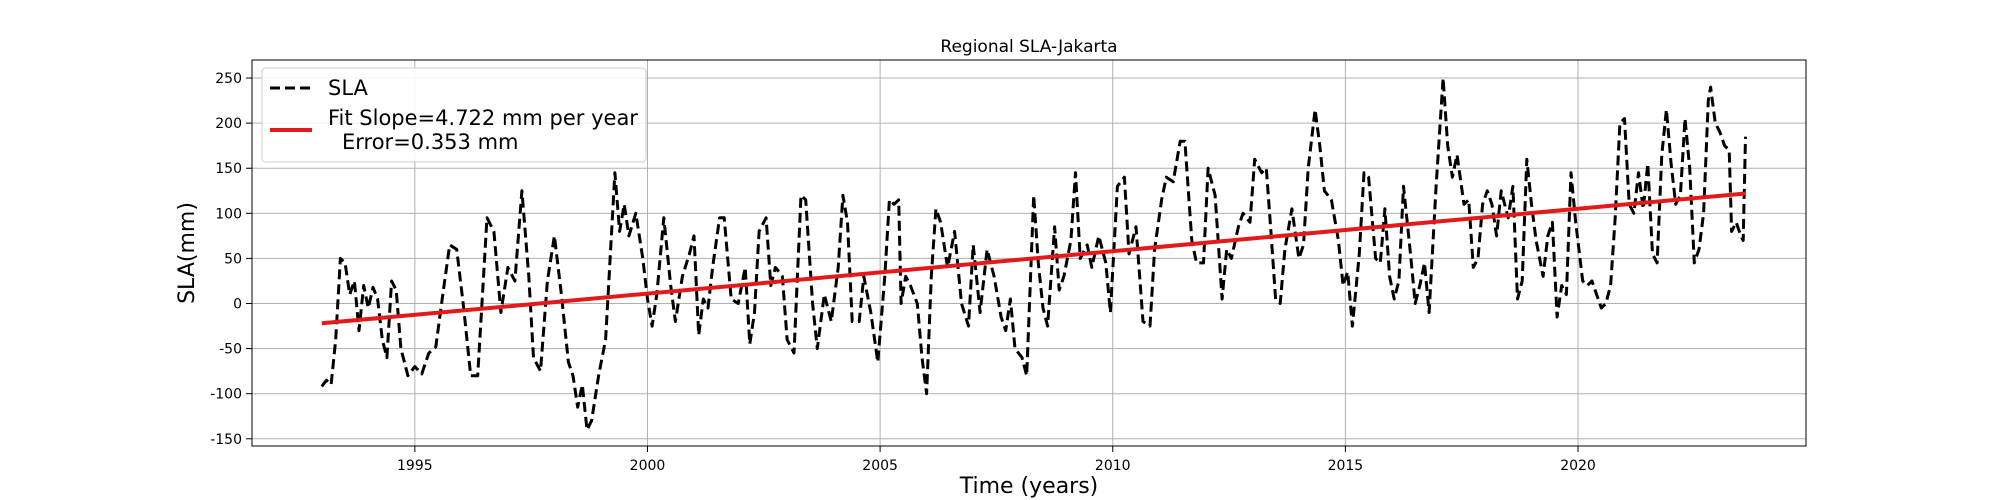 The image size is (2000, 500). What do you see at coordinates (230, 350) in the screenshot?
I see `y-tick-label: -50` at bounding box center [230, 350].